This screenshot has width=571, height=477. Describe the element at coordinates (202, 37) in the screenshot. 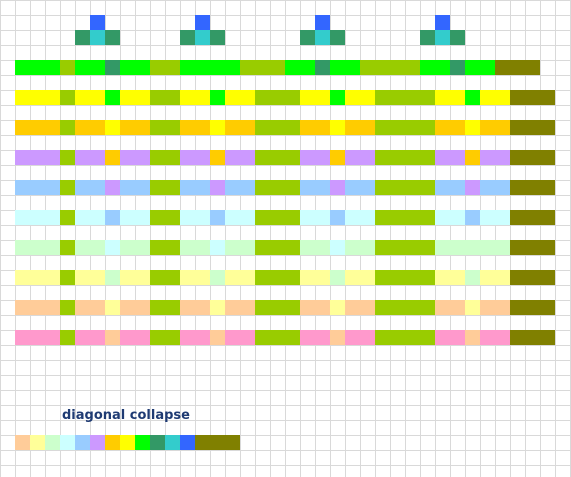

I see `tile-cyan` at that location.